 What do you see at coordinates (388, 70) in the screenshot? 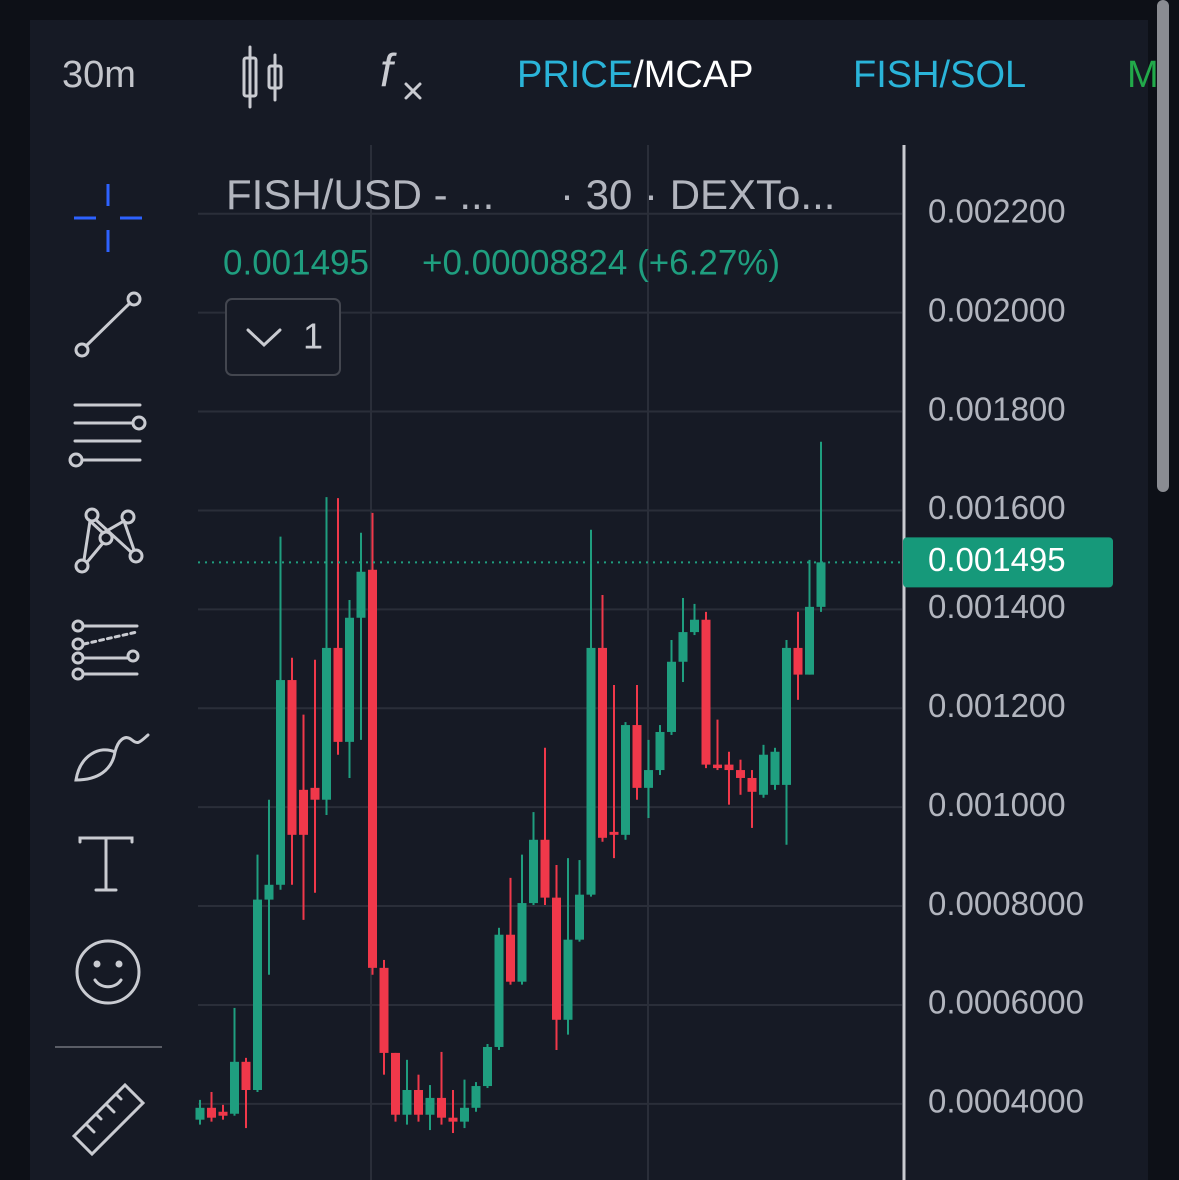
I see `fx-icon: f` at bounding box center [388, 70].